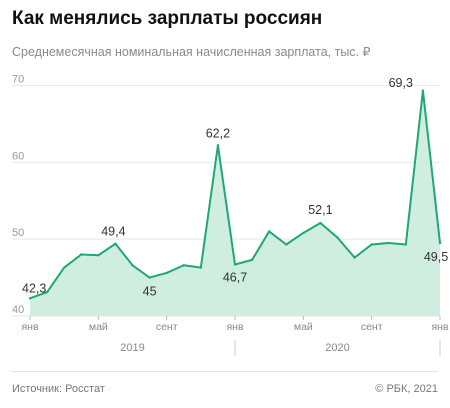  I want to click on data-label: 69,3, so click(401, 83).